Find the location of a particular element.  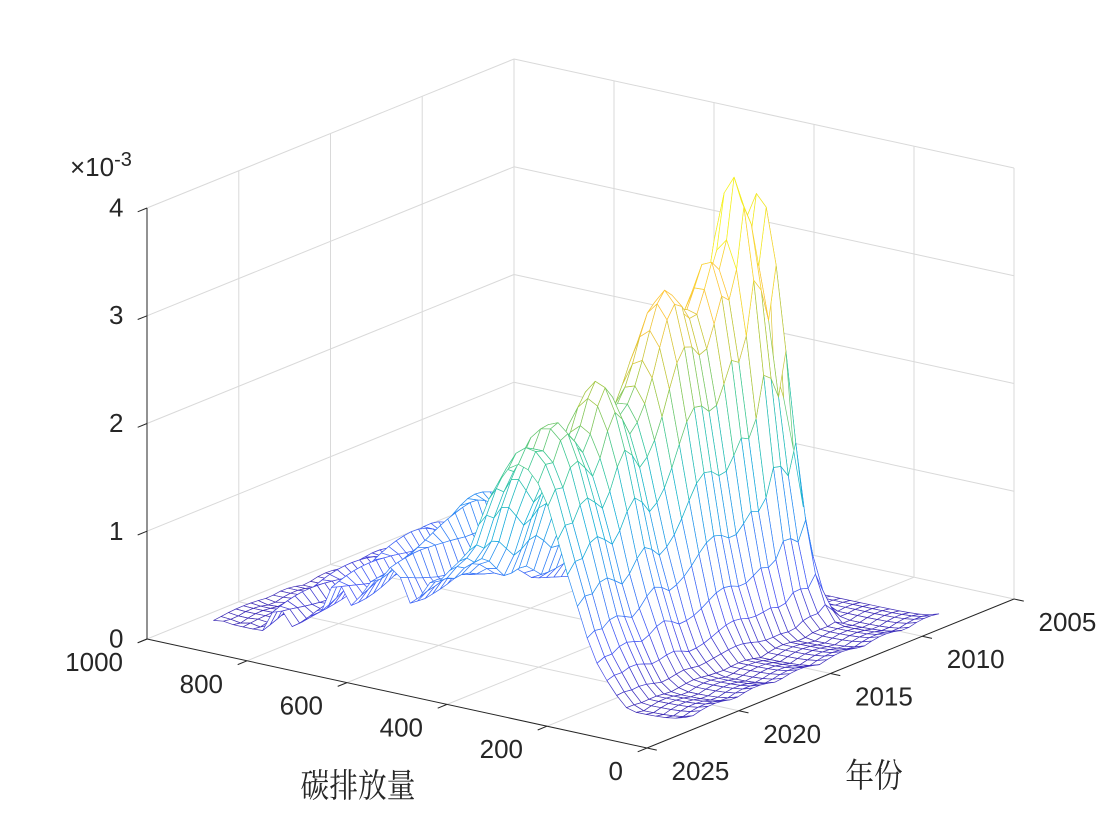

svg-text: 800 is located at coordinates (201, 684).